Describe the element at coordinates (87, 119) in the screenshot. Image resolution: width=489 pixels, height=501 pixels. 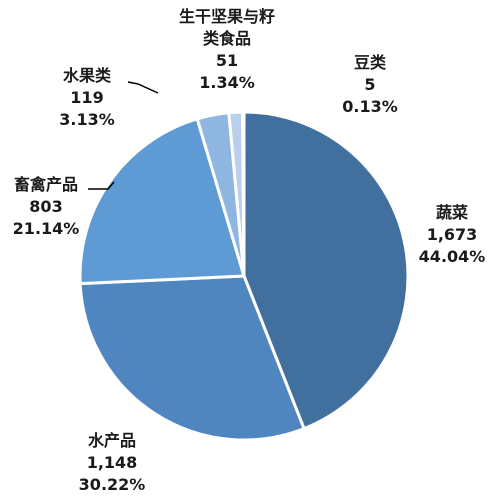
I see `slice-label-line-3-2: 3.13%` at that location.